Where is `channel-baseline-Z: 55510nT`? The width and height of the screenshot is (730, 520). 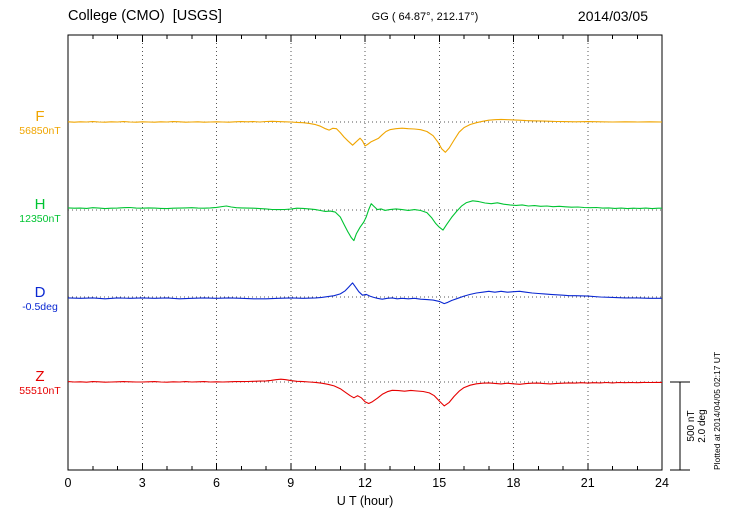 channel-baseline-Z: 55510nT is located at coordinates (40, 391).